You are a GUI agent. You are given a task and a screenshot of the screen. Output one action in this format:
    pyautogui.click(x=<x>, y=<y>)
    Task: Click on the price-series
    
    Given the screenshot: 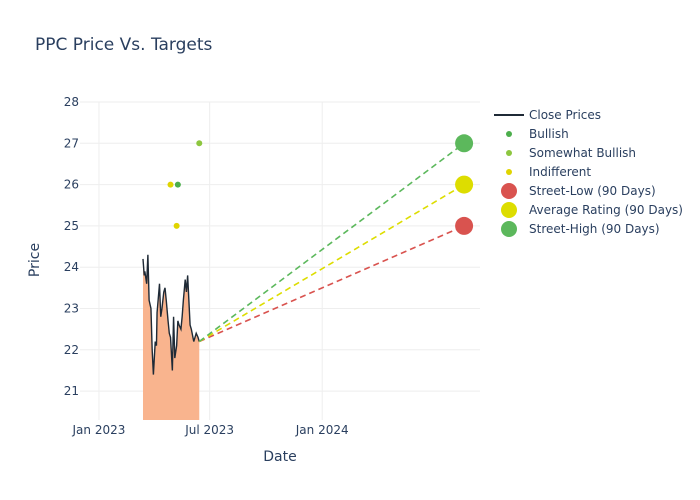 What is the action you would take?
    pyautogui.click(x=171, y=337)
    